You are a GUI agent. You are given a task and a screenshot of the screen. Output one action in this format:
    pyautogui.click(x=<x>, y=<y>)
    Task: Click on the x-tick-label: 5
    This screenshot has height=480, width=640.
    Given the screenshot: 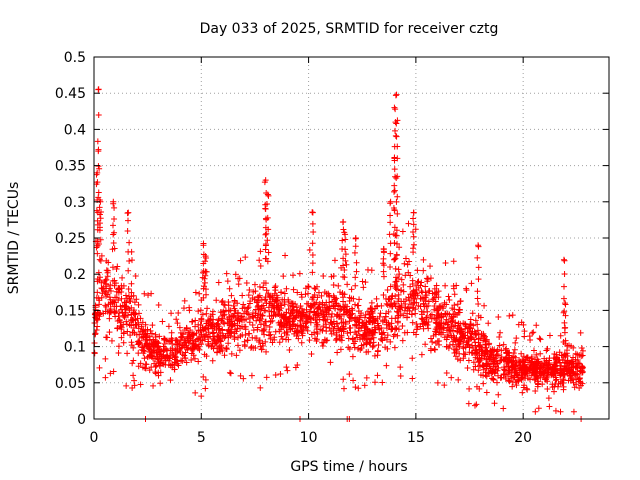 What is the action you would take?
    pyautogui.click(x=201, y=438)
    